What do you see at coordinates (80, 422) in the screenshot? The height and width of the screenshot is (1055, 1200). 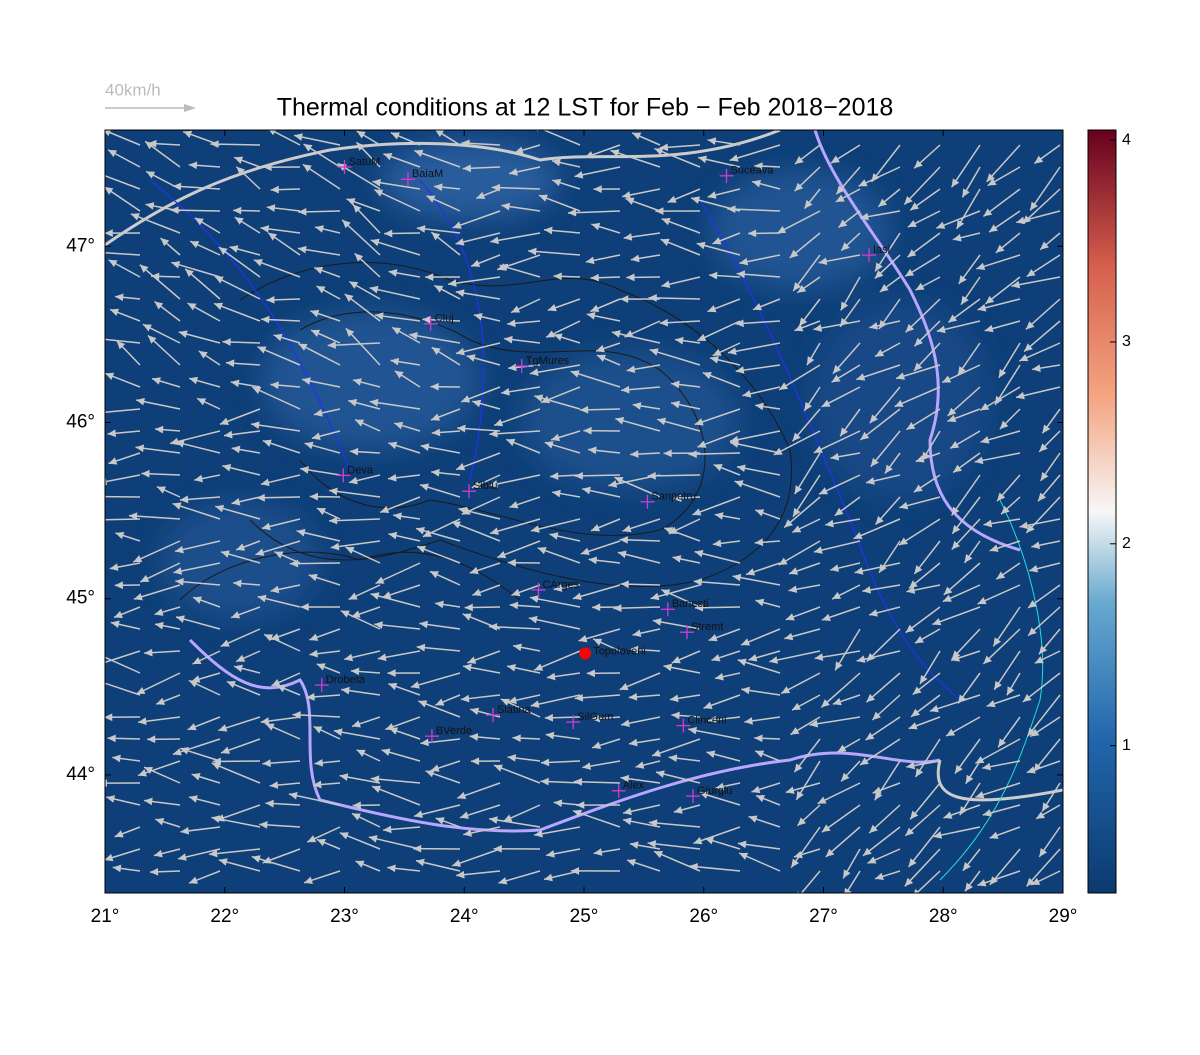 I see `y-tick-label: 46°` at bounding box center [80, 422].